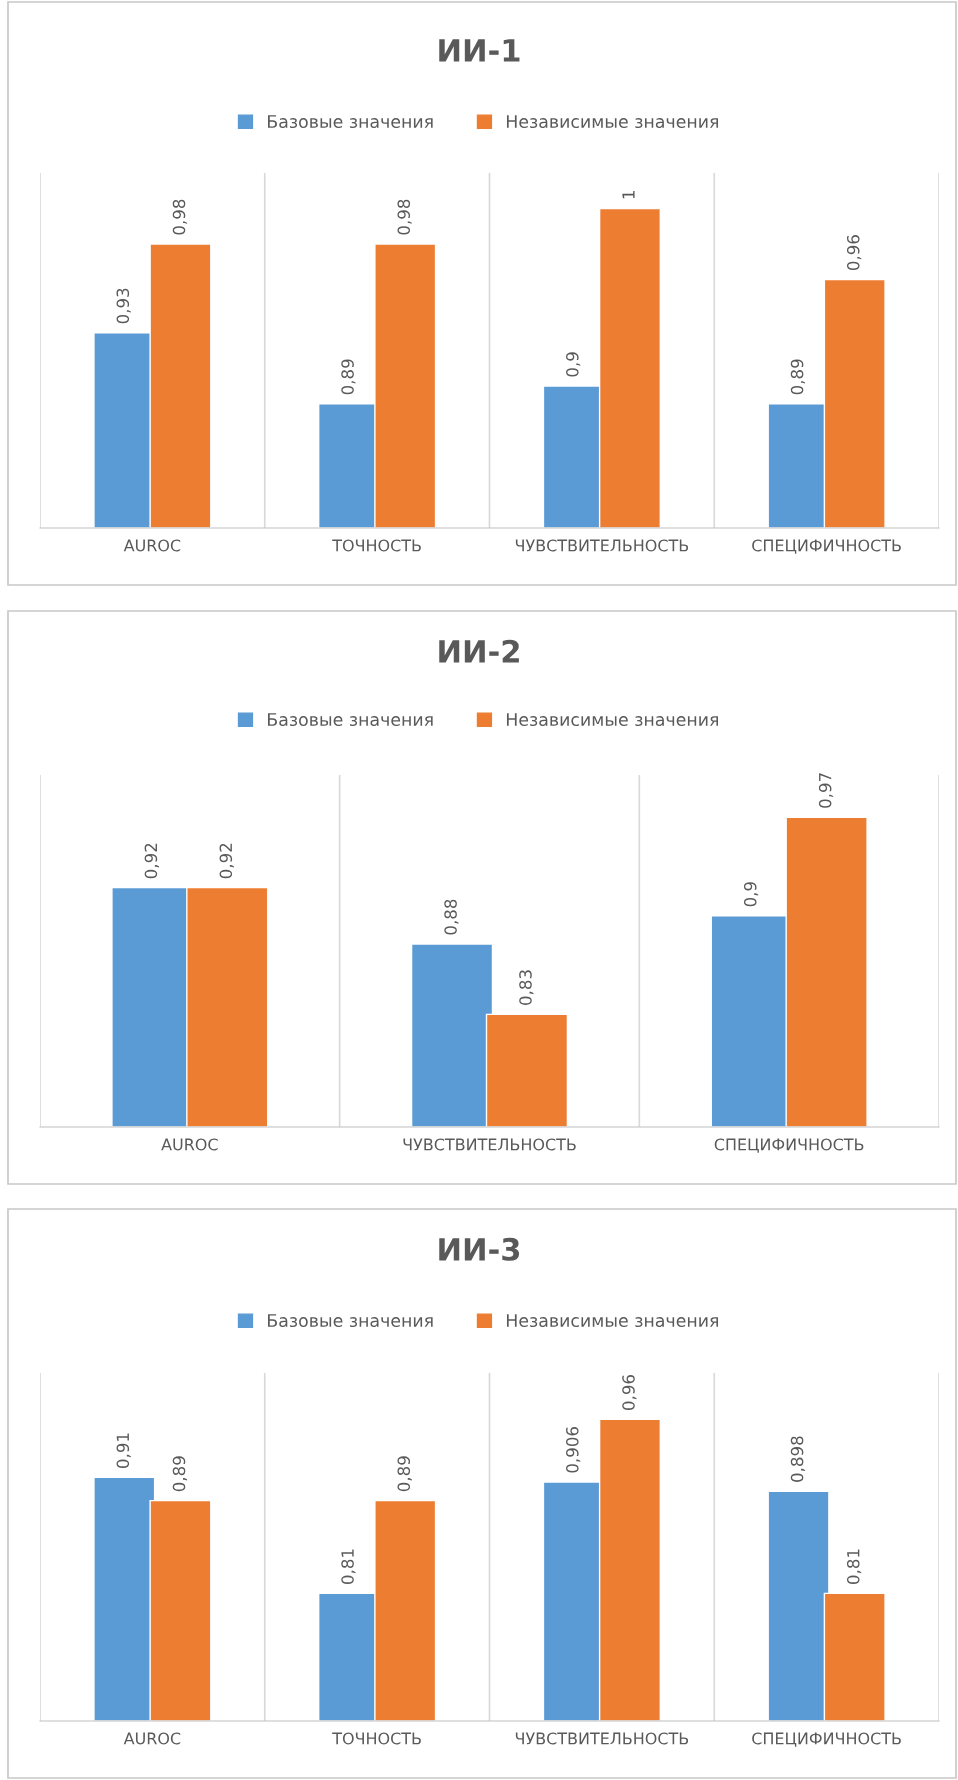 This screenshot has width=958, height=1780. What do you see at coordinates (479, 50) in the screenshot?
I see `chart-title: ИИ-1` at bounding box center [479, 50].